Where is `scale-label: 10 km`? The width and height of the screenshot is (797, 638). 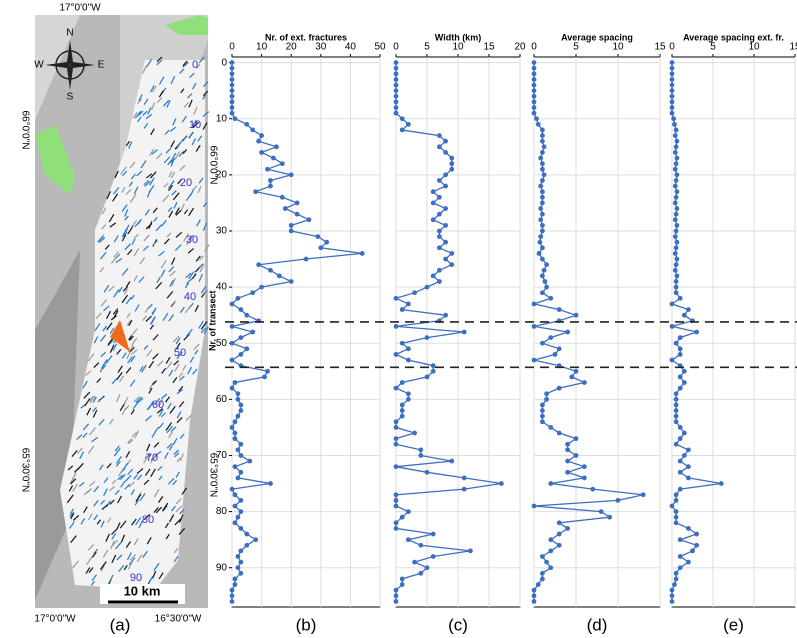
scale-label: 10 km is located at coordinates (142, 590).